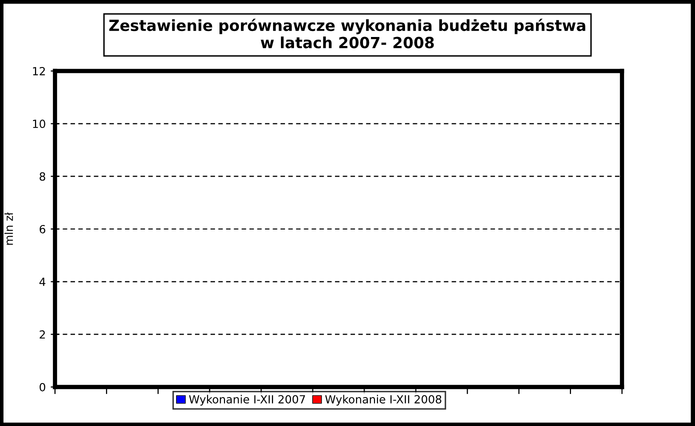  Describe the element at coordinates (347, 33) in the screenshot. I see `chart-title: Zestawienie porównawcze wykonania budżetu państwa w latach 2007- 2008` at that location.